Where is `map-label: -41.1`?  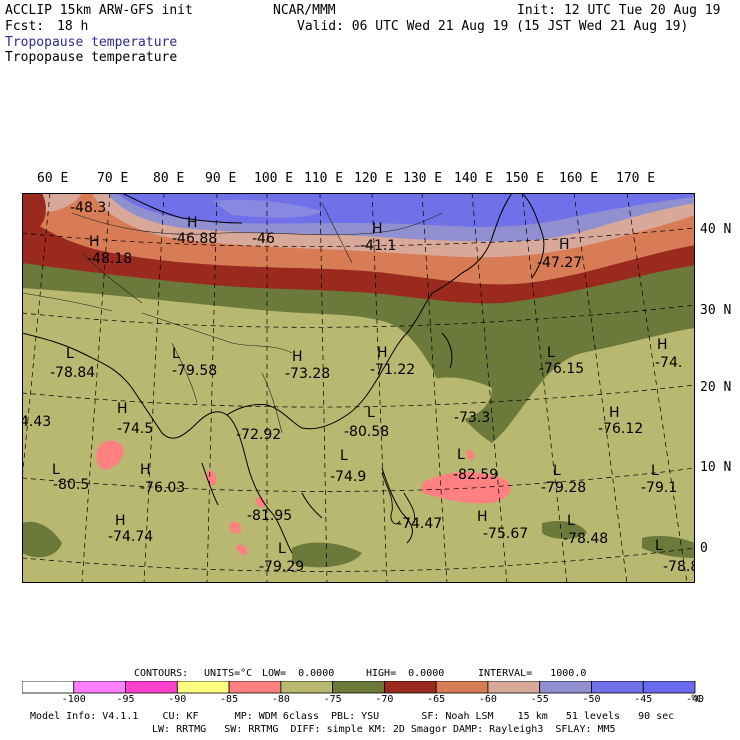
map-label: -41.1 is located at coordinates (378, 246).